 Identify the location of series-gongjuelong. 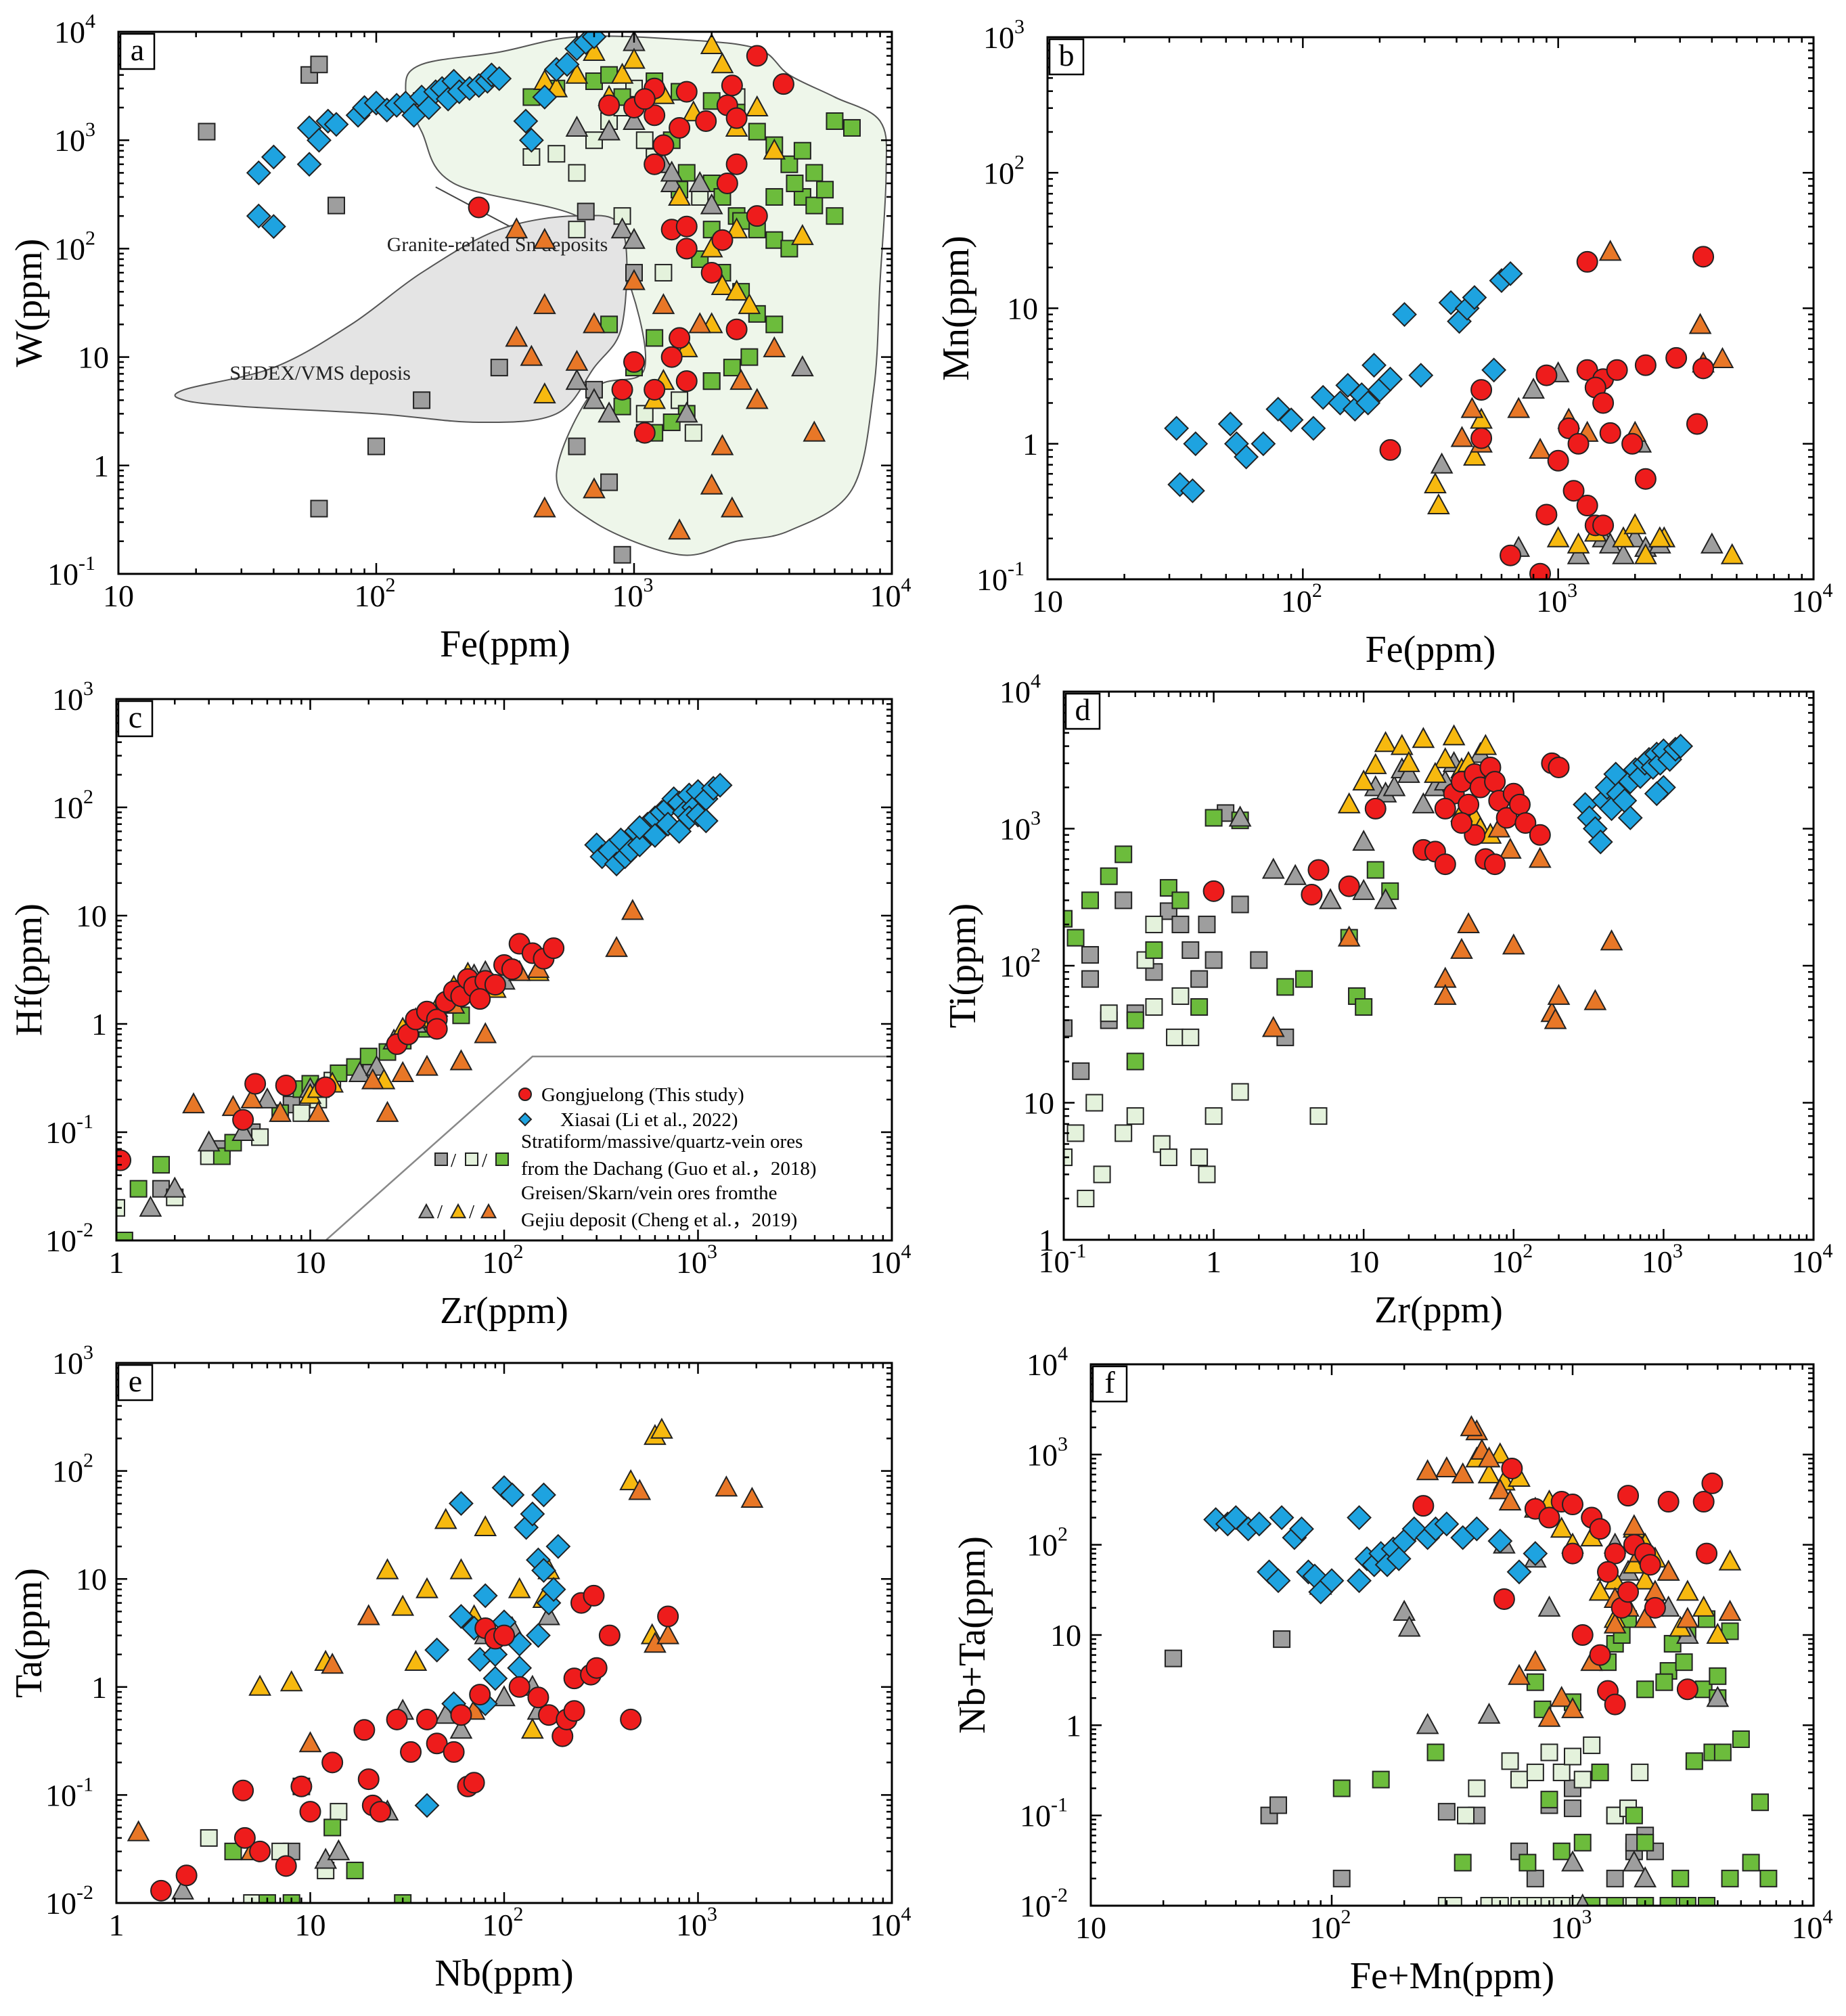
(1386, 829).